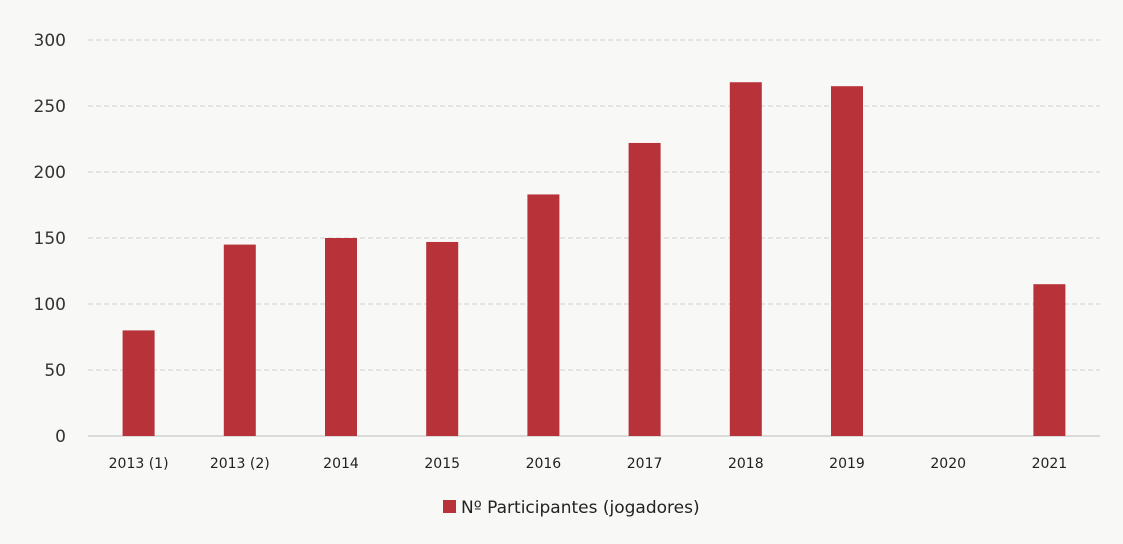 This screenshot has height=544, width=1123. What do you see at coordinates (948, 464) in the screenshot?
I see `x-category-label: 2020` at bounding box center [948, 464].